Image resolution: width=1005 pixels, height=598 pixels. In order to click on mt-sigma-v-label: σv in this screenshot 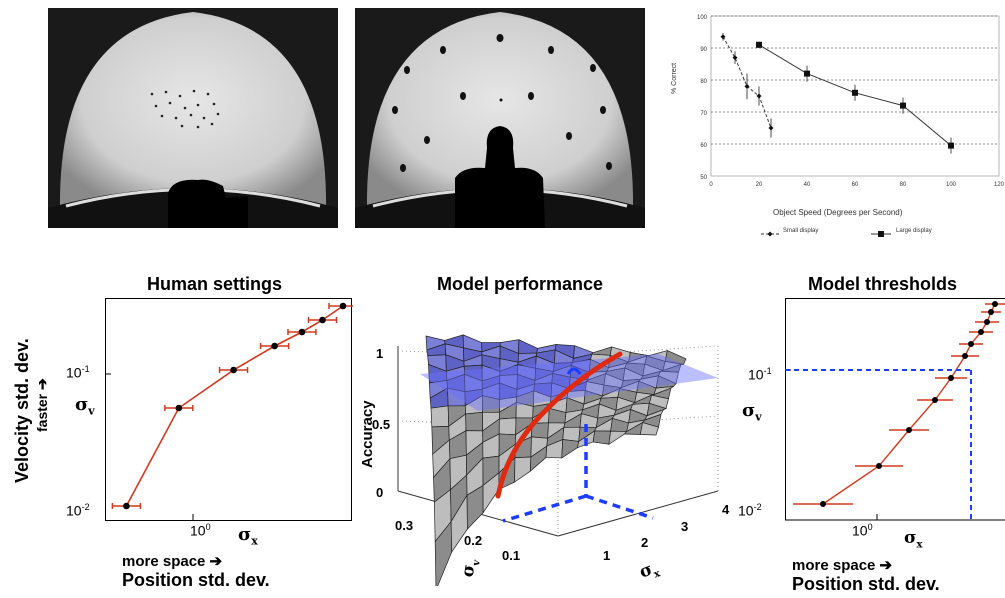, I will do `click(752, 412)`.